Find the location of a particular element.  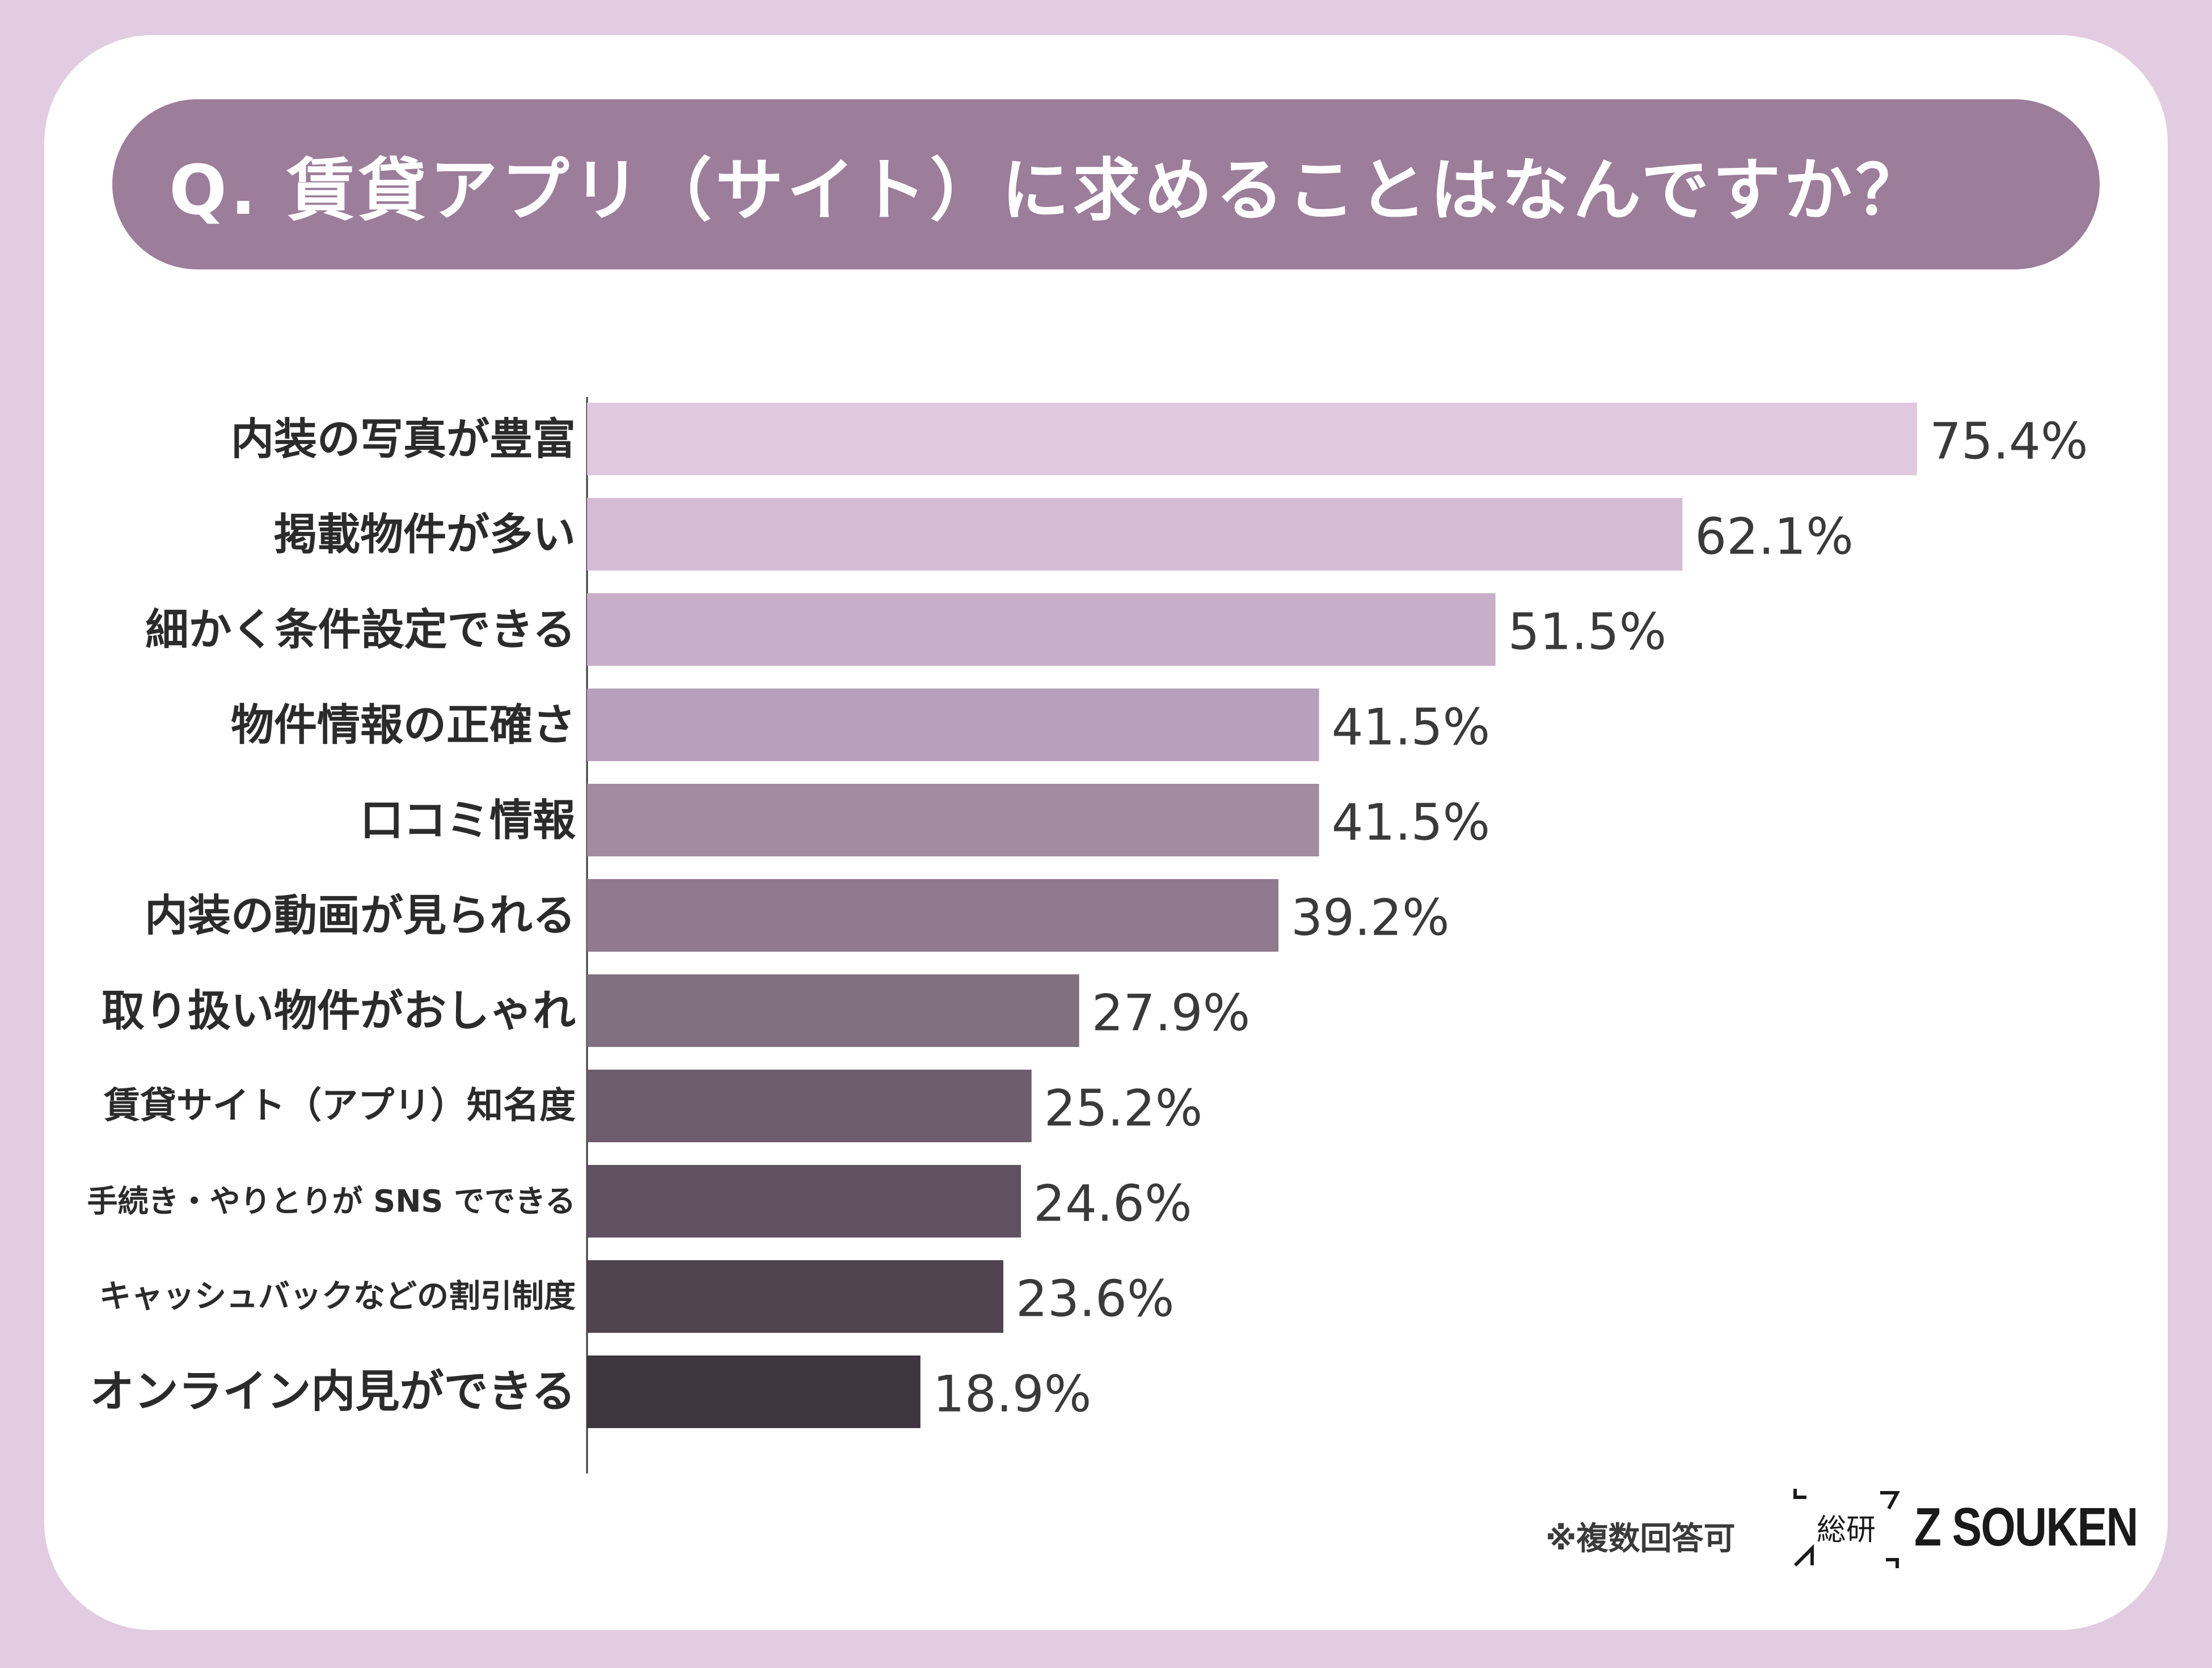

title-banner: Q. 賃貸アプリ（サイト）に求めることはなんですか？ is located at coordinates (1106, 184).